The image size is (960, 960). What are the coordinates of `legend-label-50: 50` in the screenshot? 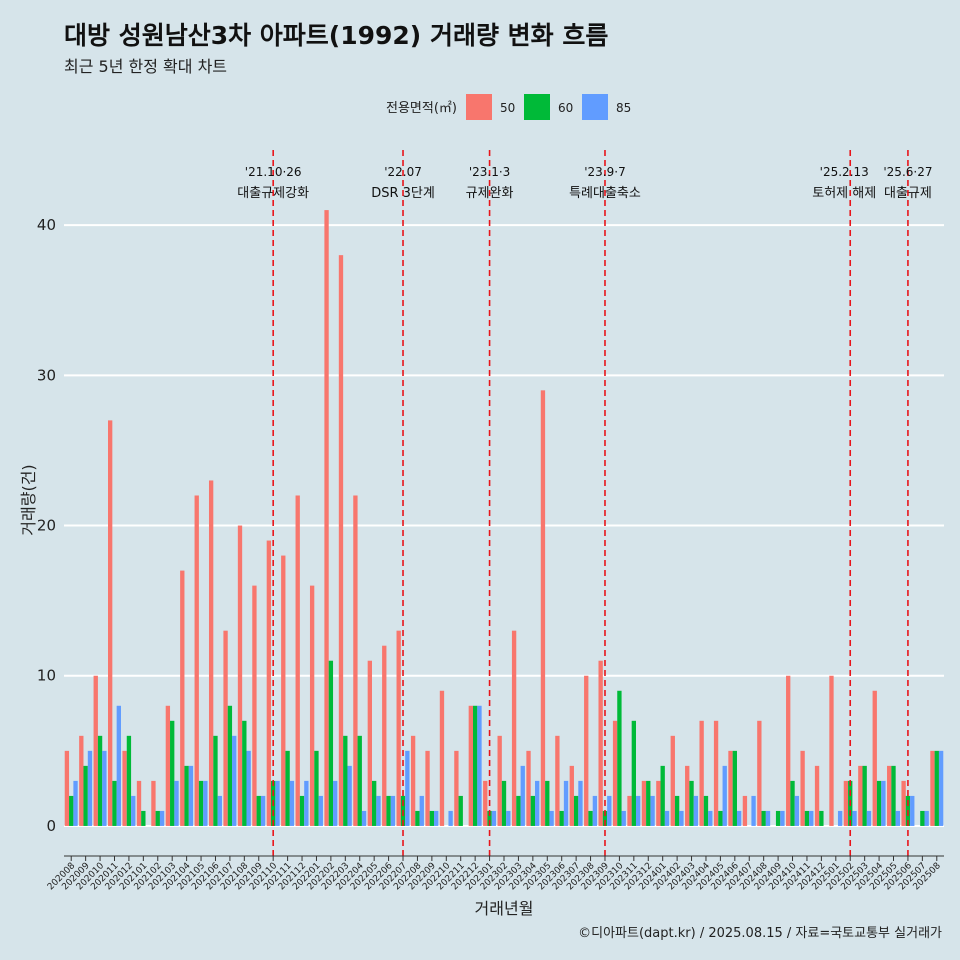 It's located at (507, 108).